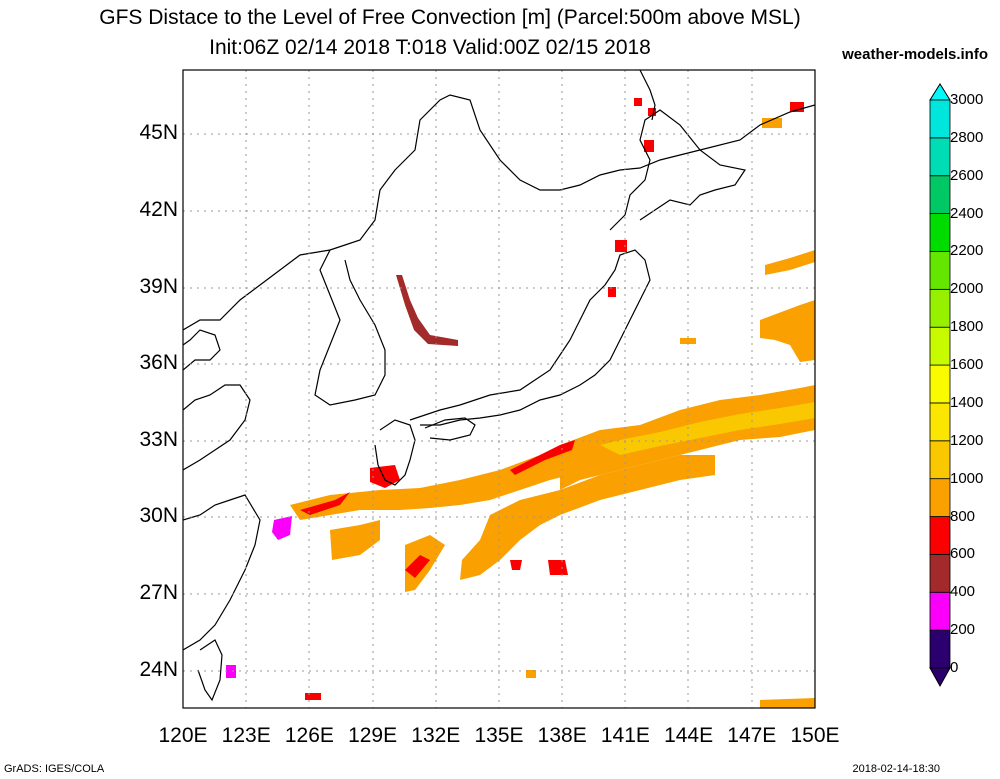 The width and height of the screenshot is (1000, 779). I want to click on longitude-label: 141E, so click(625, 735).